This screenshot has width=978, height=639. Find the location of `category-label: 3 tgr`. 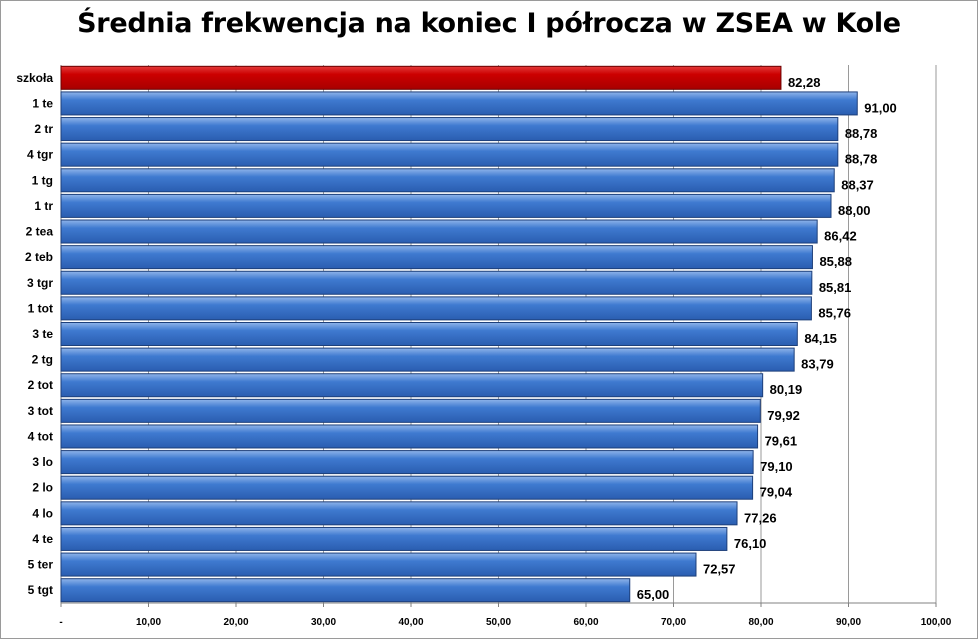

category-label: 3 tgr is located at coordinates (40, 283).